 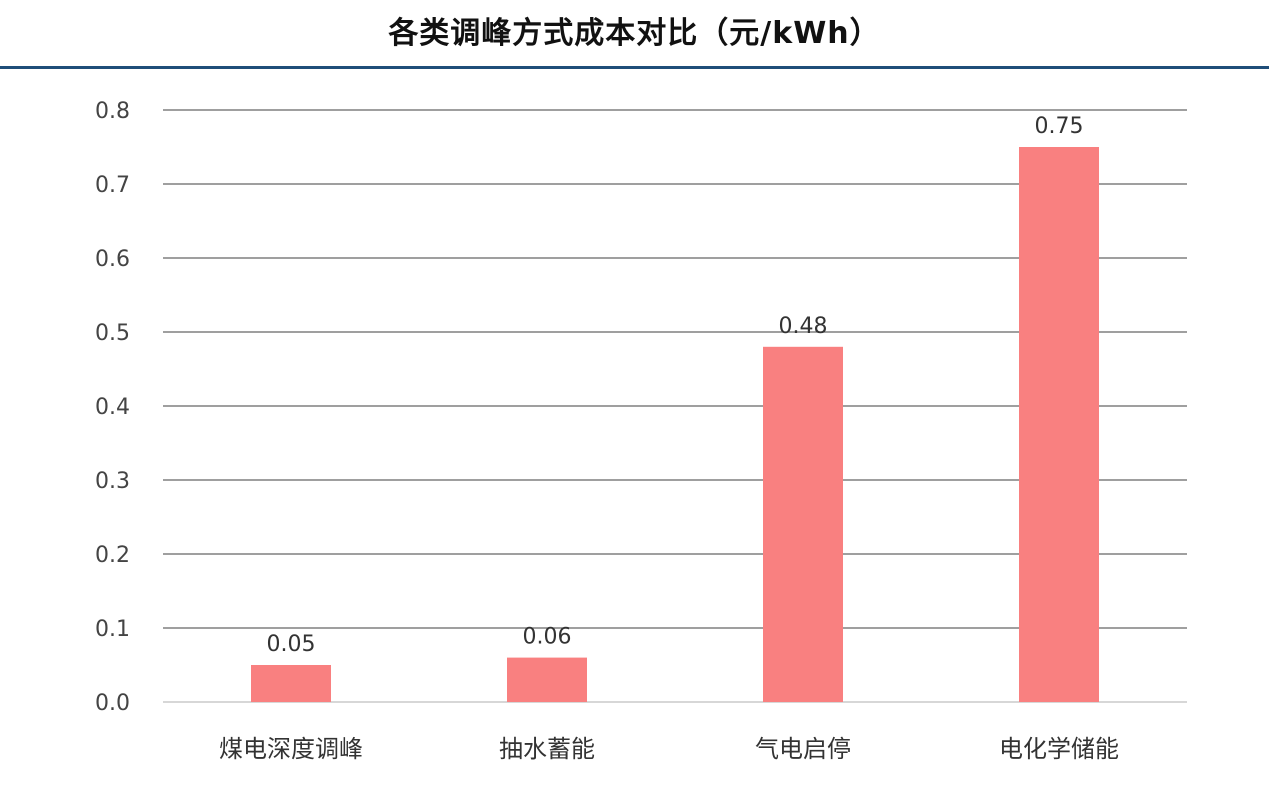 I want to click on x-axis-categories: 煤电深度调峰 抽水蓄能 气电启停 电化学储能, so click(x=669, y=749).